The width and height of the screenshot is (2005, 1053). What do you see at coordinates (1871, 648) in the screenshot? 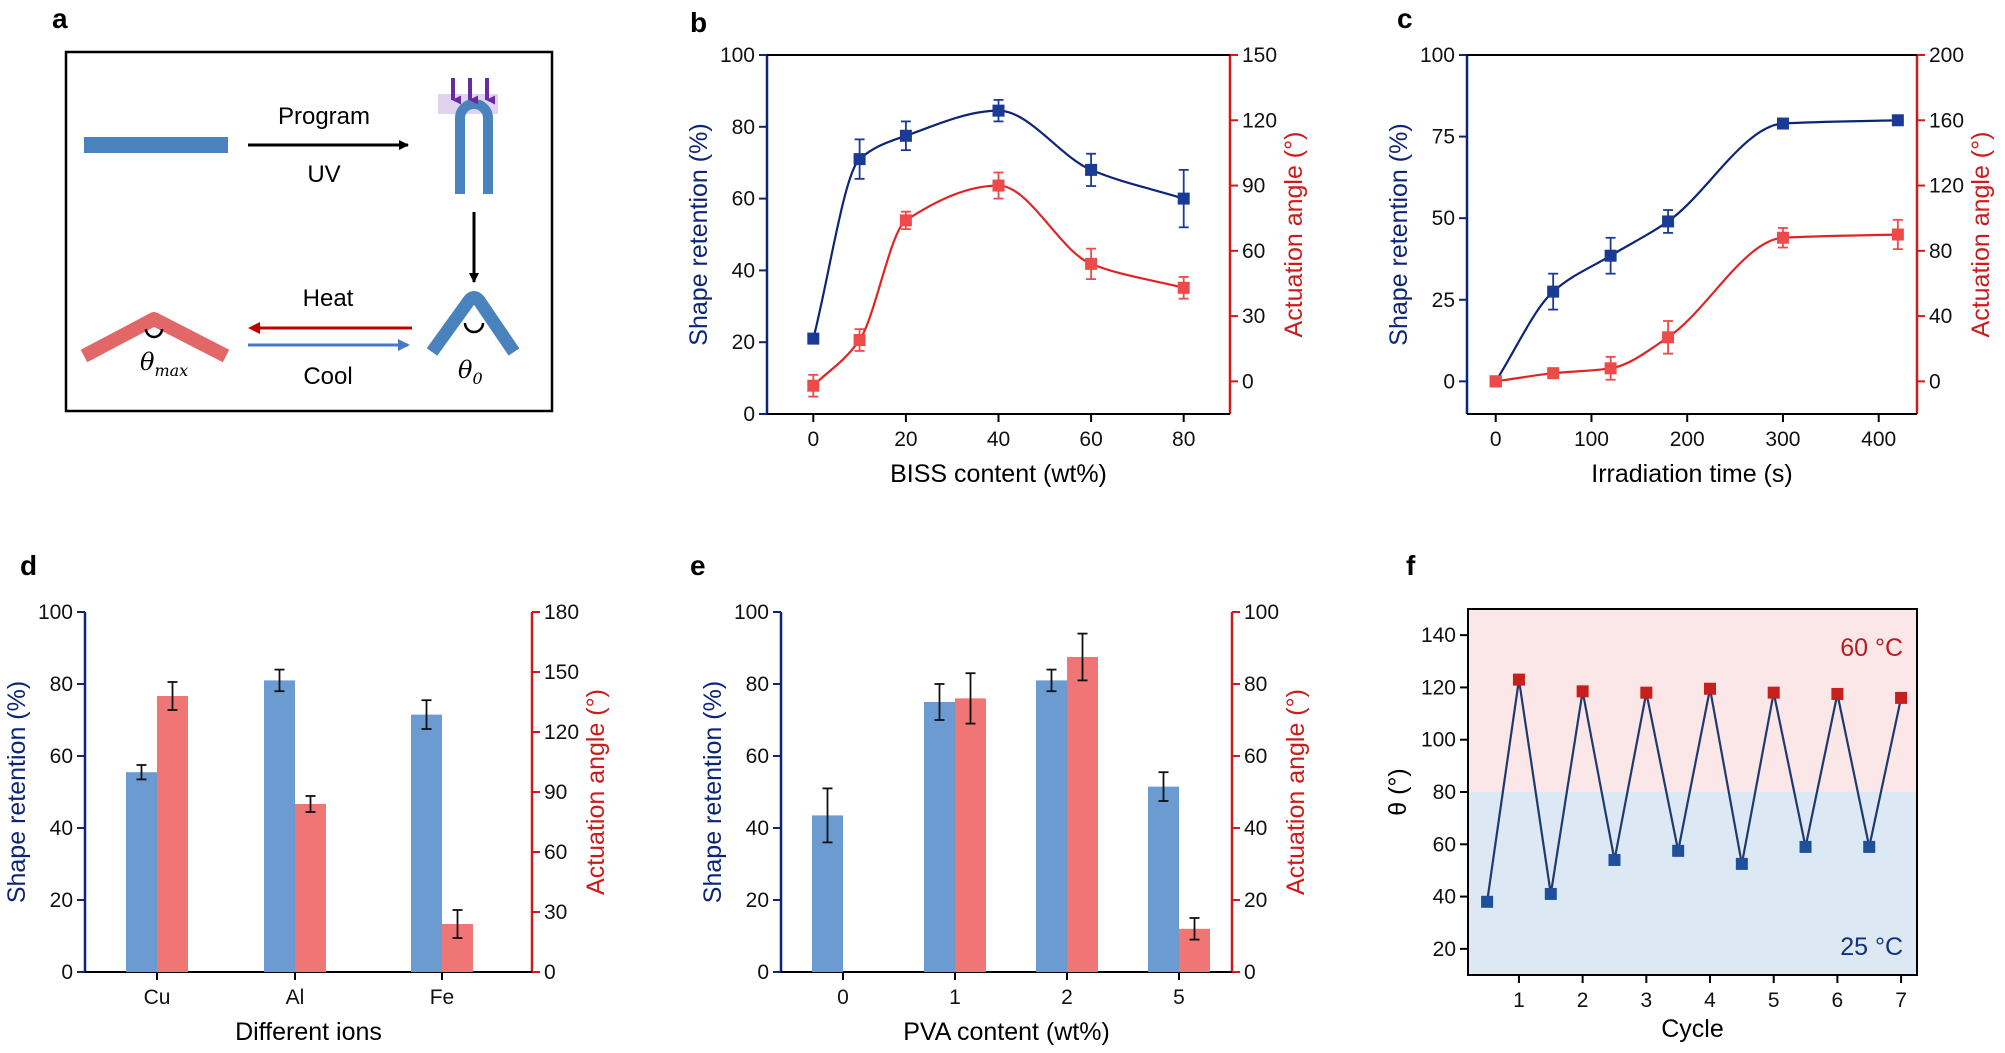
I see `hot-zone-label: 60 °C` at bounding box center [1871, 648].